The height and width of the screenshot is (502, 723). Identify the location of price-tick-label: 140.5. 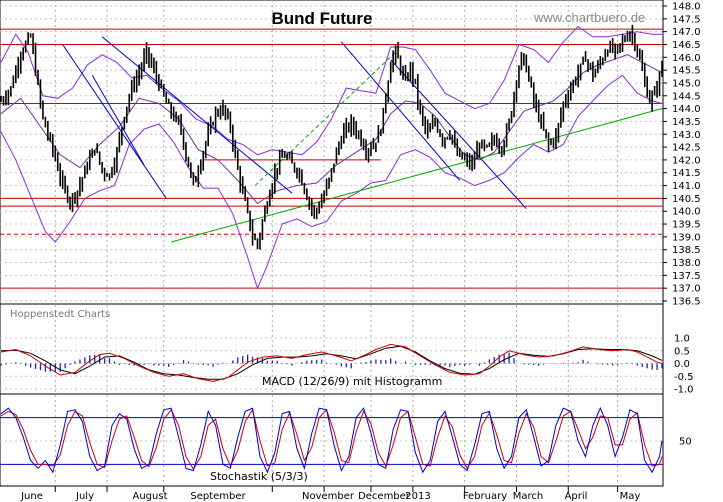
(686, 199).